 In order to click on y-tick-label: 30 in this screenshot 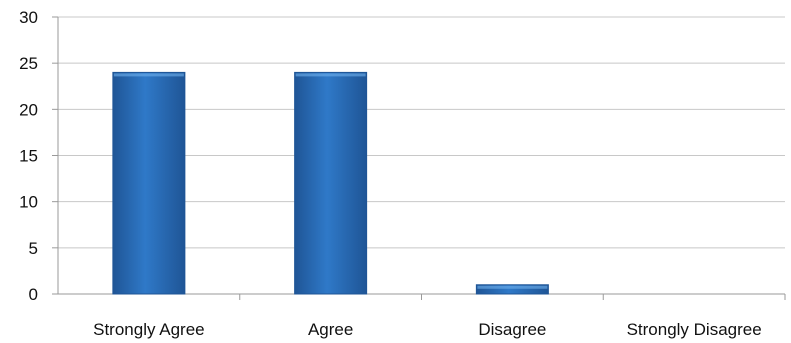, I will do `click(28, 17)`.